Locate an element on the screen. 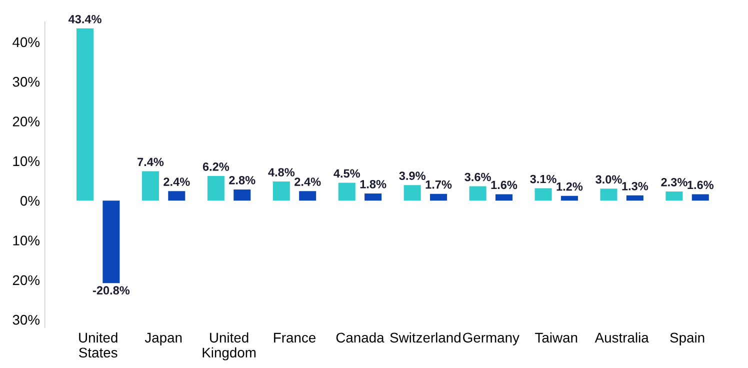 The image size is (748, 368). x-tick-label: Australia is located at coordinates (621, 337).